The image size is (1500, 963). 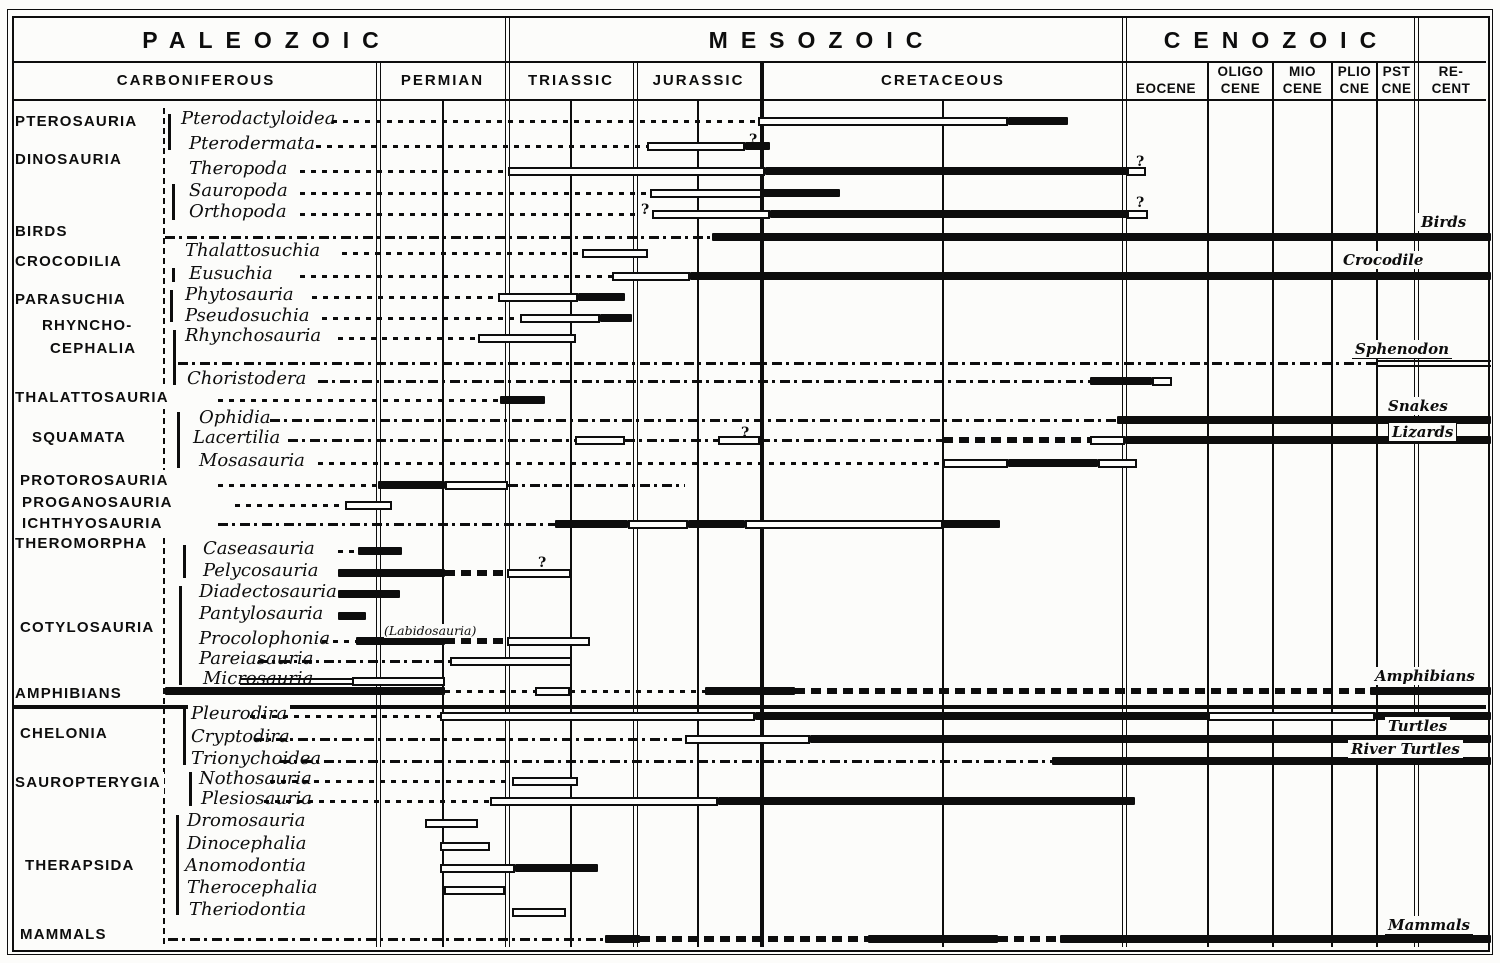 I want to click on era-header: PALEOZOIC, so click(x=267, y=39).